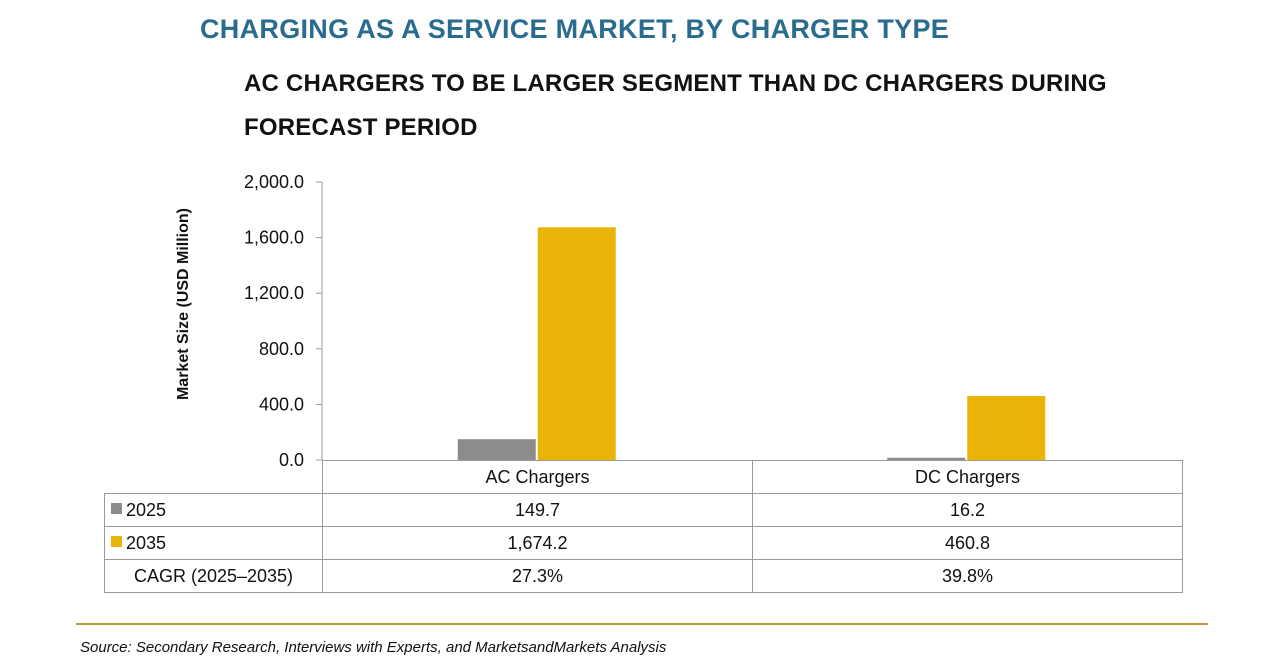 The image size is (1280, 670). What do you see at coordinates (642, 624) in the screenshot?
I see `footer-divider` at bounding box center [642, 624].